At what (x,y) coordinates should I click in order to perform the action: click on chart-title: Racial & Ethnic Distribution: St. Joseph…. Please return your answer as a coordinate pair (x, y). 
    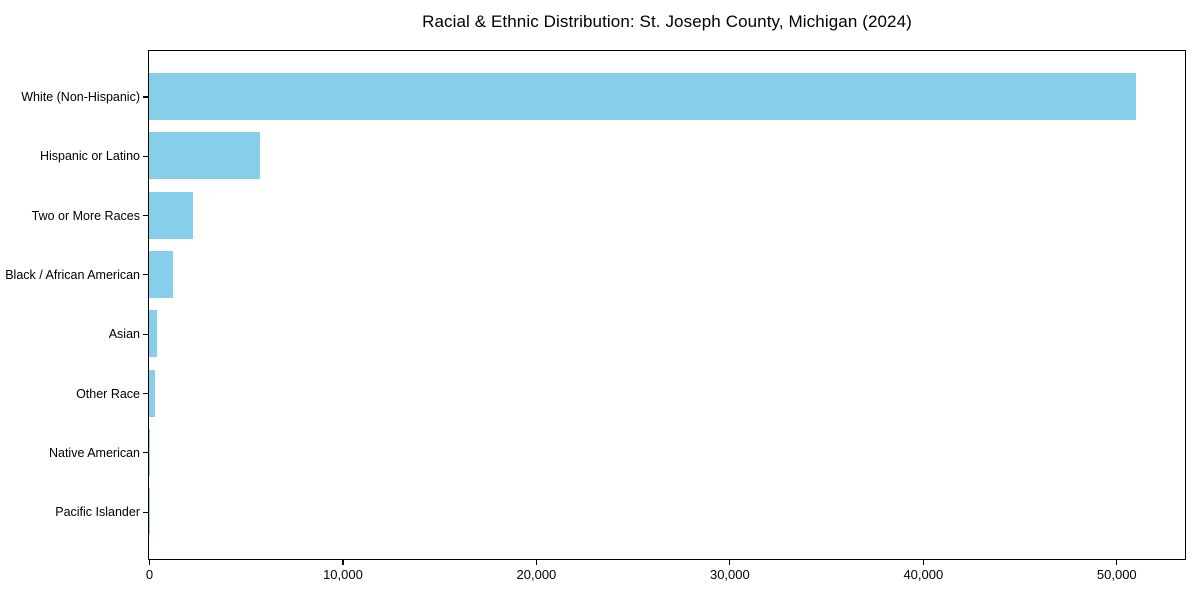
    Looking at the image, I should click on (667, 21).